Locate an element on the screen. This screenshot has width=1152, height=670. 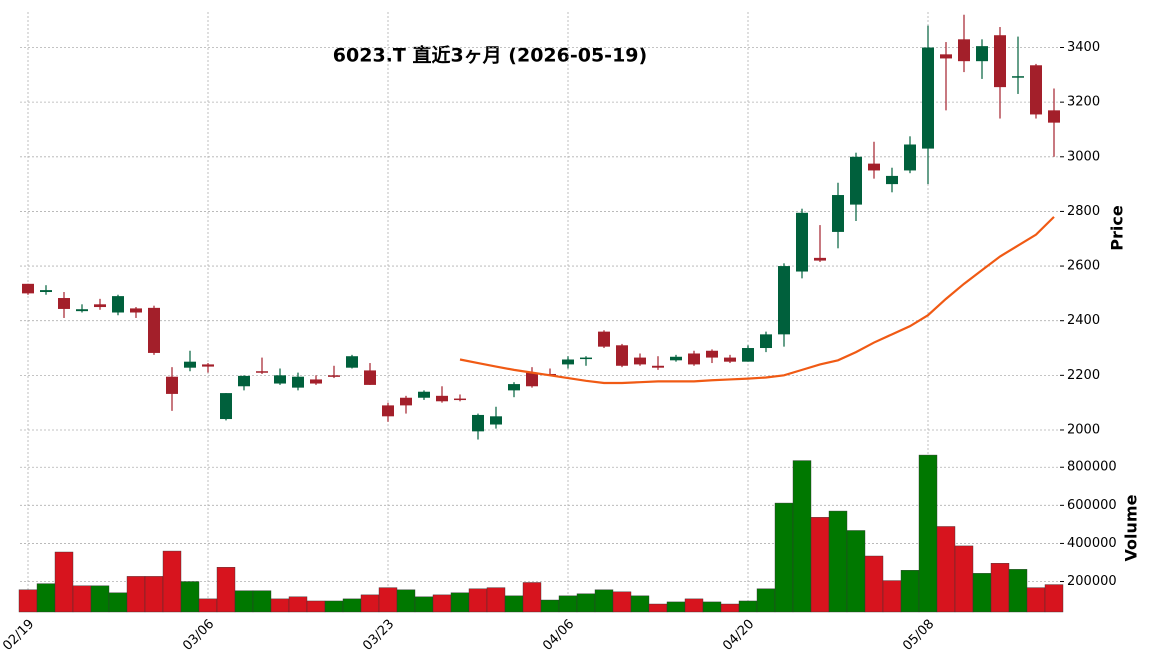
x-tick-label: 03/23 is located at coordinates (378, 635).